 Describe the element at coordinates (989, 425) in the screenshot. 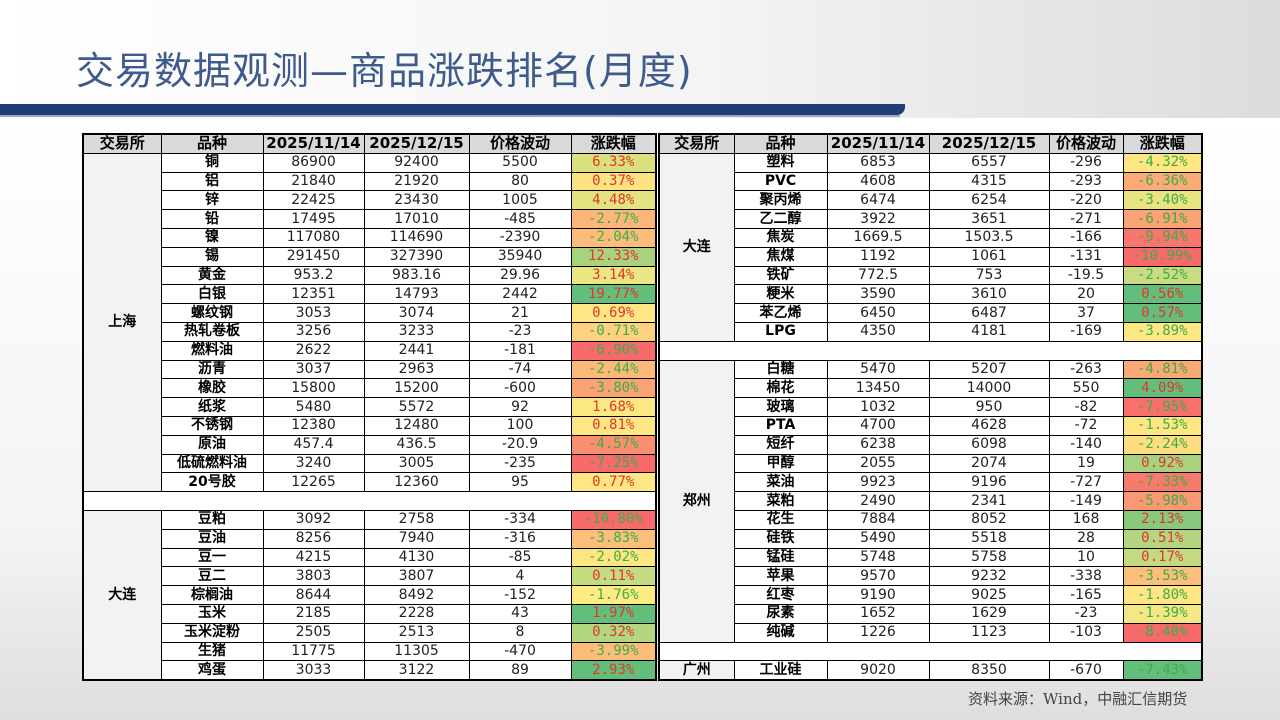

I see `price-end-cell: 4628` at that location.